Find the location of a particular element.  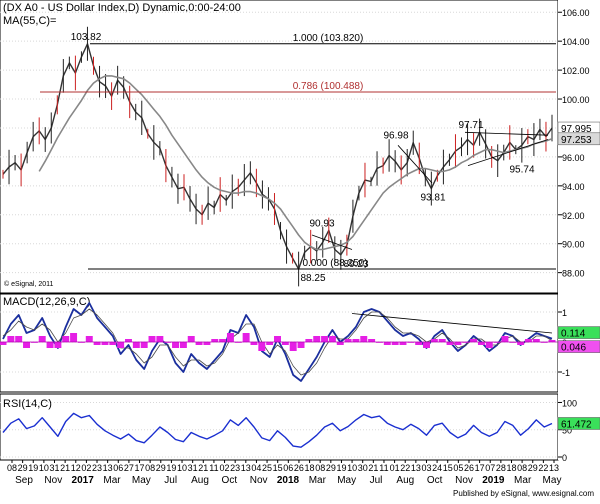

price-annotation: 97.71 is located at coordinates (470, 125).